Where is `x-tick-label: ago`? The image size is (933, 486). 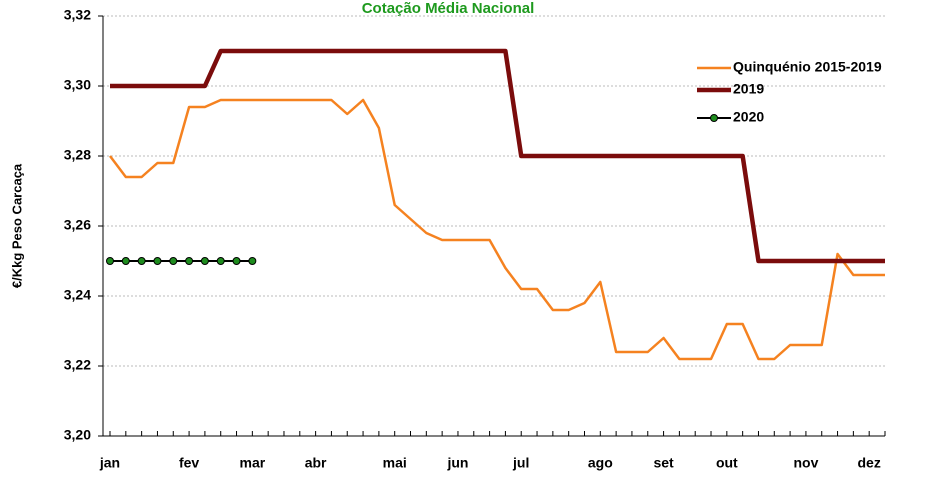
x-tick-label: ago is located at coordinates (600, 463).